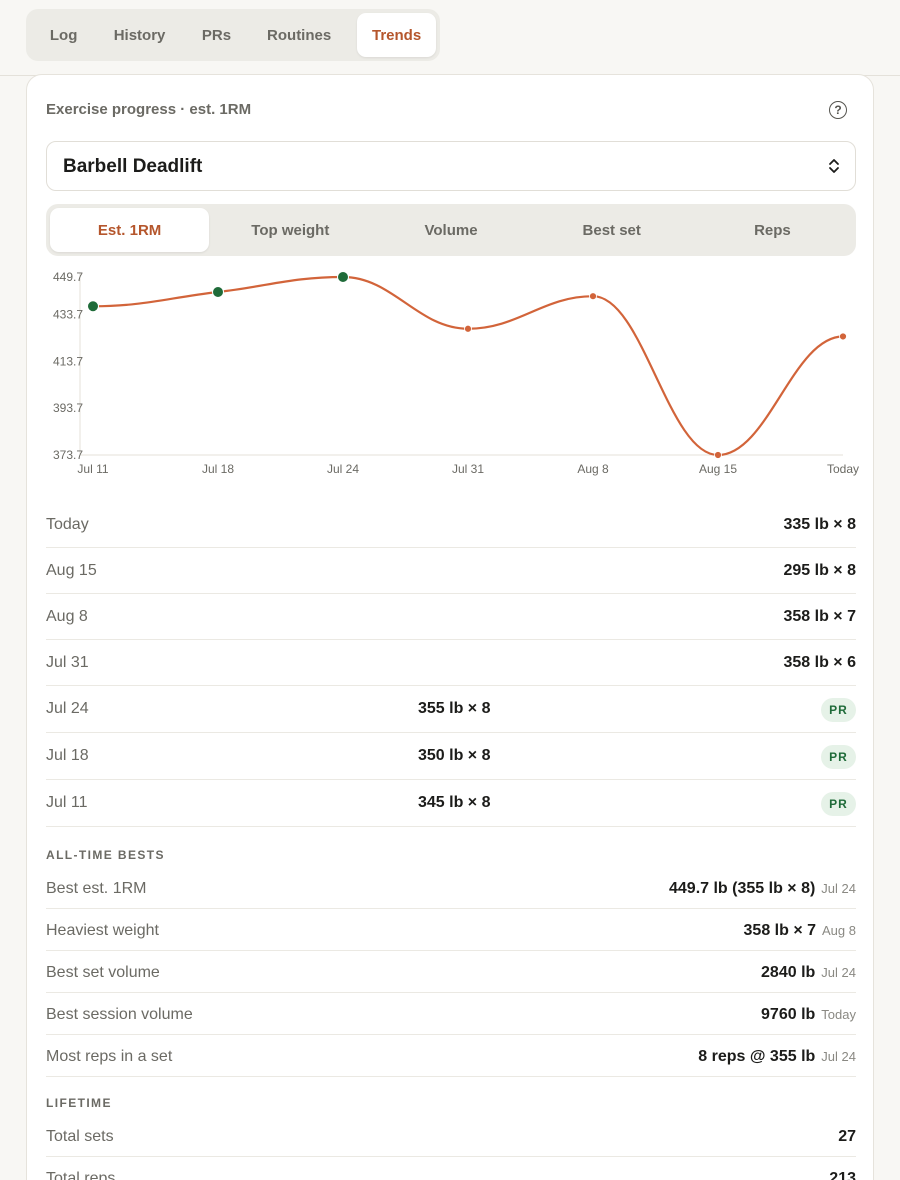  Describe the element at coordinates (139, 35) in the screenshot. I see `tab-history: History` at that location.